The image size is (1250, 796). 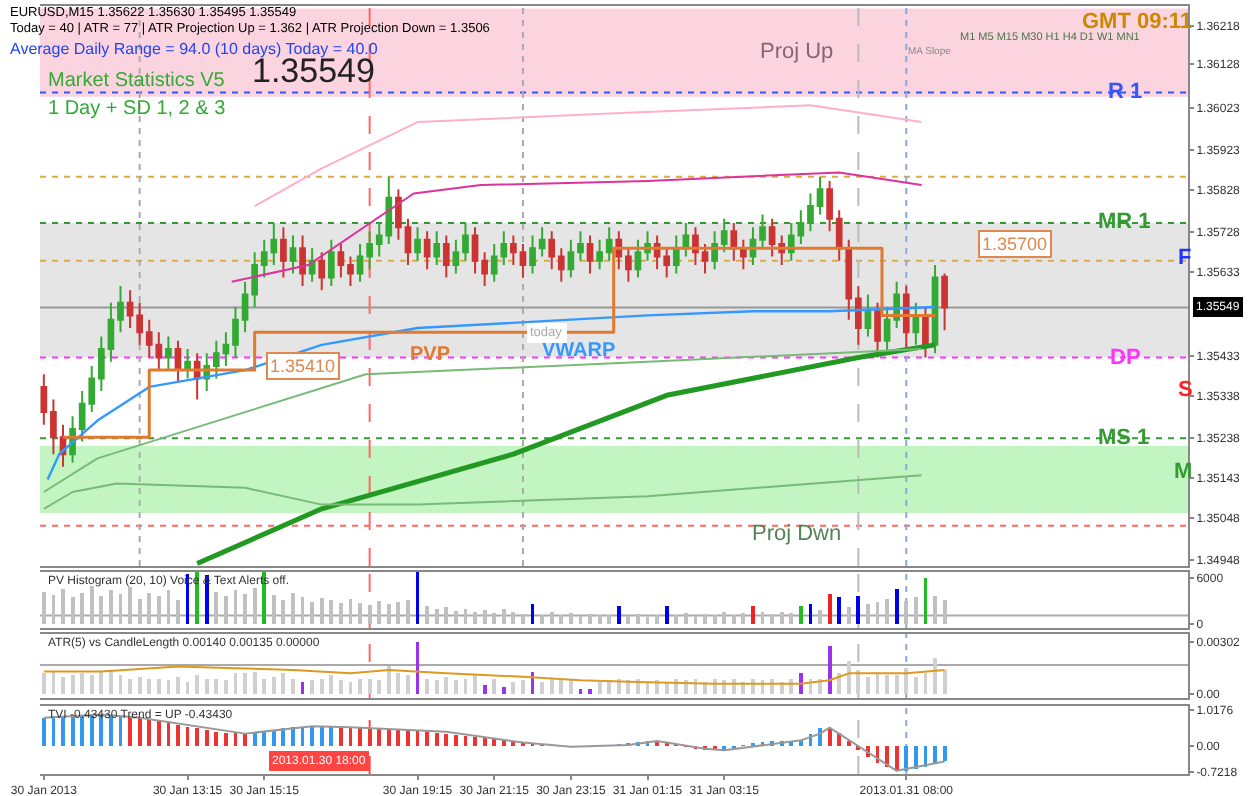 What do you see at coordinates (797, 52) in the screenshot?
I see `band-label: Proj Up` at bounding box center [797, 52].